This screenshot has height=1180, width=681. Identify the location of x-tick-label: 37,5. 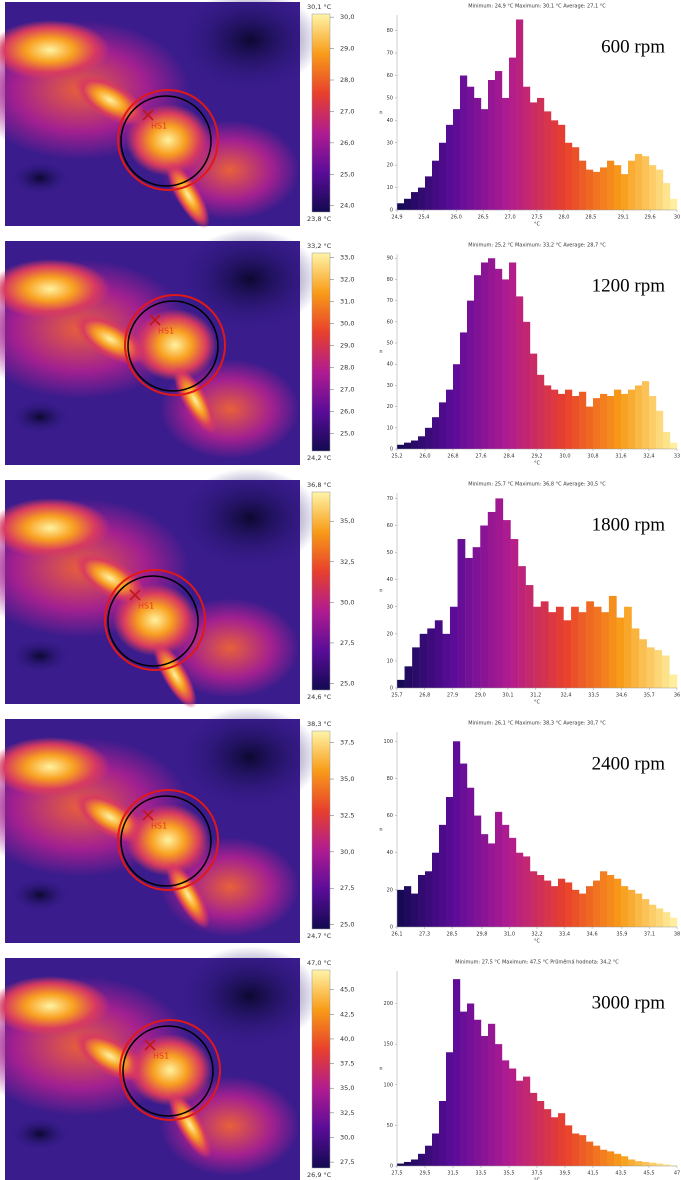
(536, 1174).